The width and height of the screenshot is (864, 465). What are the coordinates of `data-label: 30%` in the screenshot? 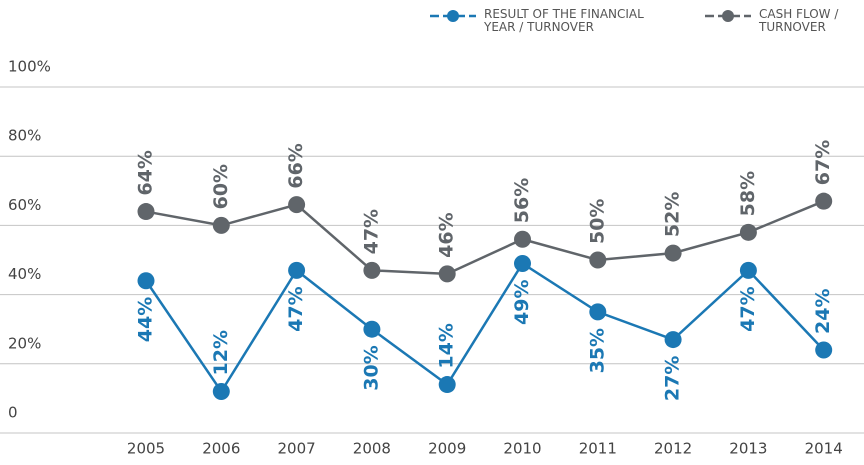 It's located at (371, 367).